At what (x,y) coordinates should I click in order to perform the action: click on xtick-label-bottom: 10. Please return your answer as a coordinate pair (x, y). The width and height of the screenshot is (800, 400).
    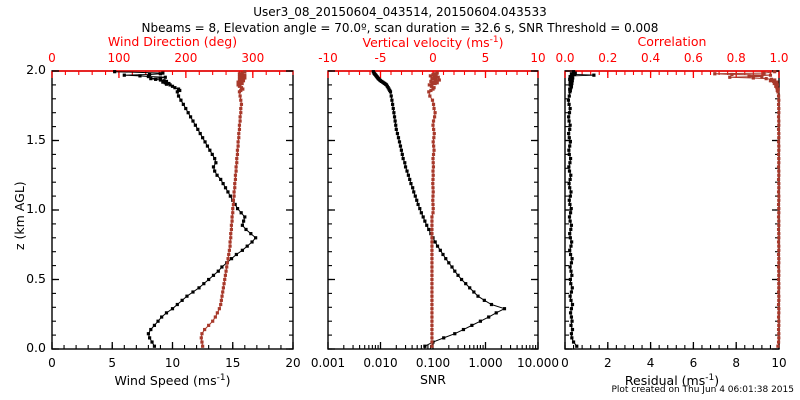
    Looking at the image, I should click on (172, 363).